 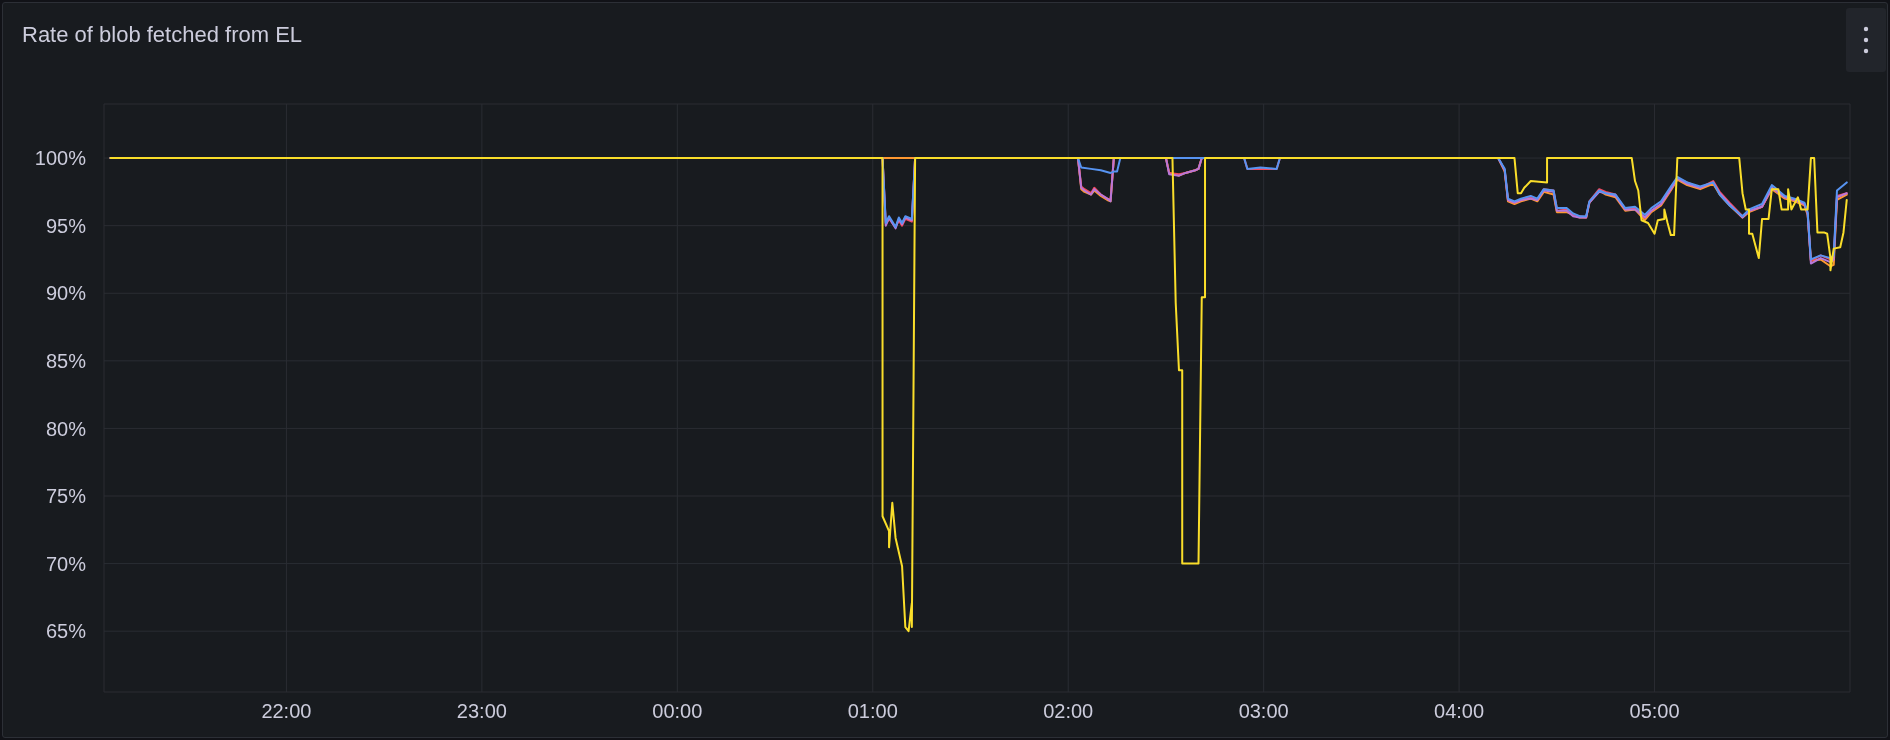 What do you see at coordinates (66, 225) in the screenshot?
I see `y-tick-label: 95%` at bounding box center [66, 225].